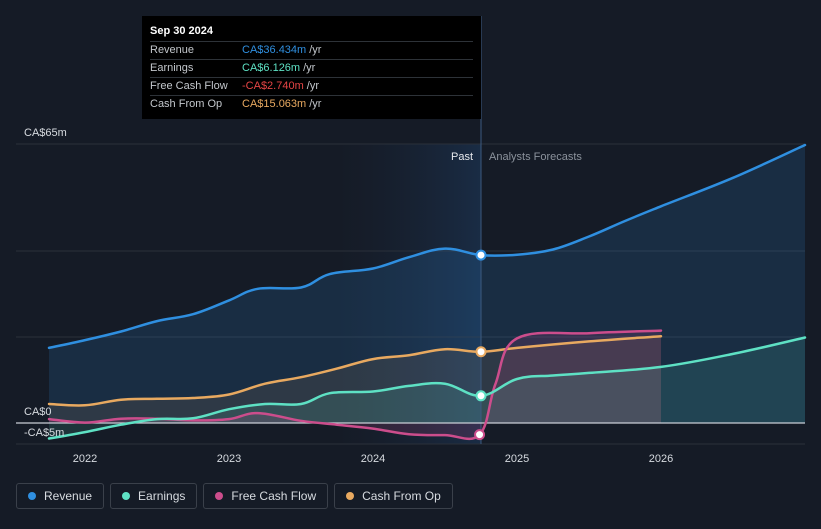 Image resolution: width=821 pixels, height=529 pixels. I want to click on tooltip-row-earnings: Earnings CA$6.126m /yr, so click(311, 68).